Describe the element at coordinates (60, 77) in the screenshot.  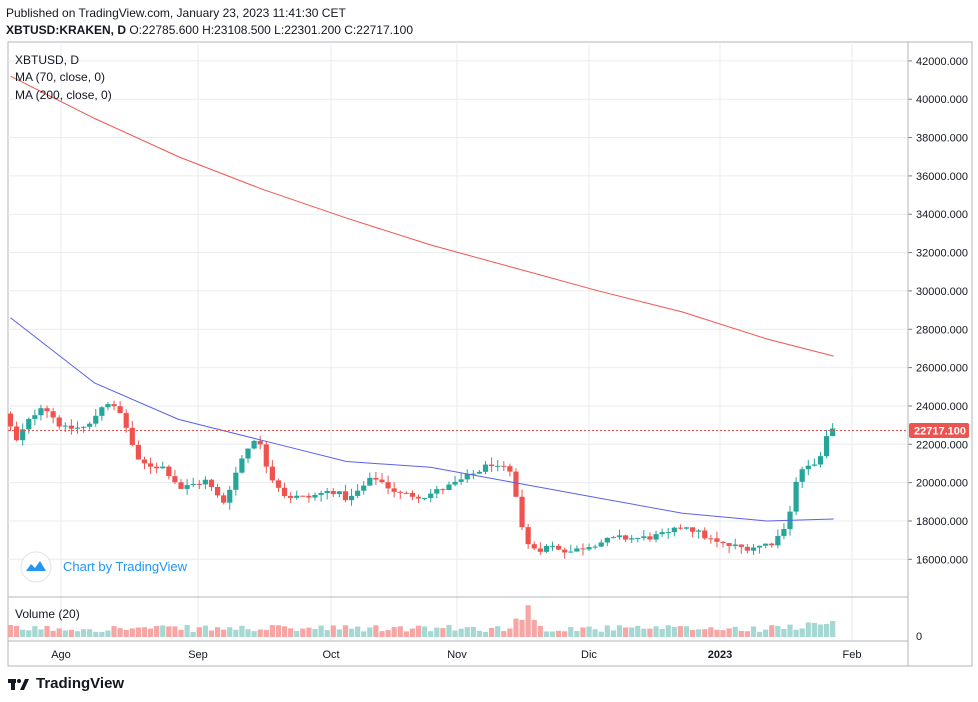
I see `legend-ma70: MA (70, close, 0)` at that location.